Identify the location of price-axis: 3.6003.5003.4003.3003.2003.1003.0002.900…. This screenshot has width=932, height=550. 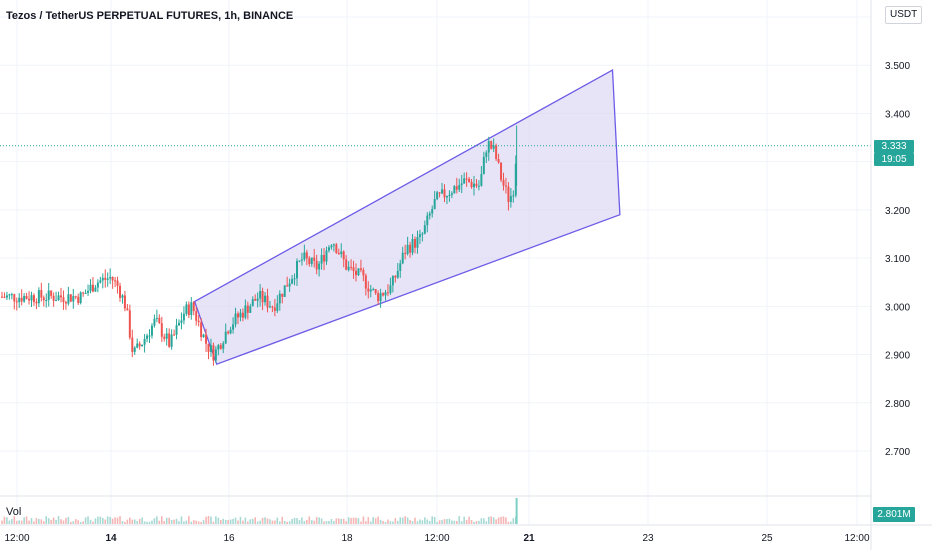
(897, 235).